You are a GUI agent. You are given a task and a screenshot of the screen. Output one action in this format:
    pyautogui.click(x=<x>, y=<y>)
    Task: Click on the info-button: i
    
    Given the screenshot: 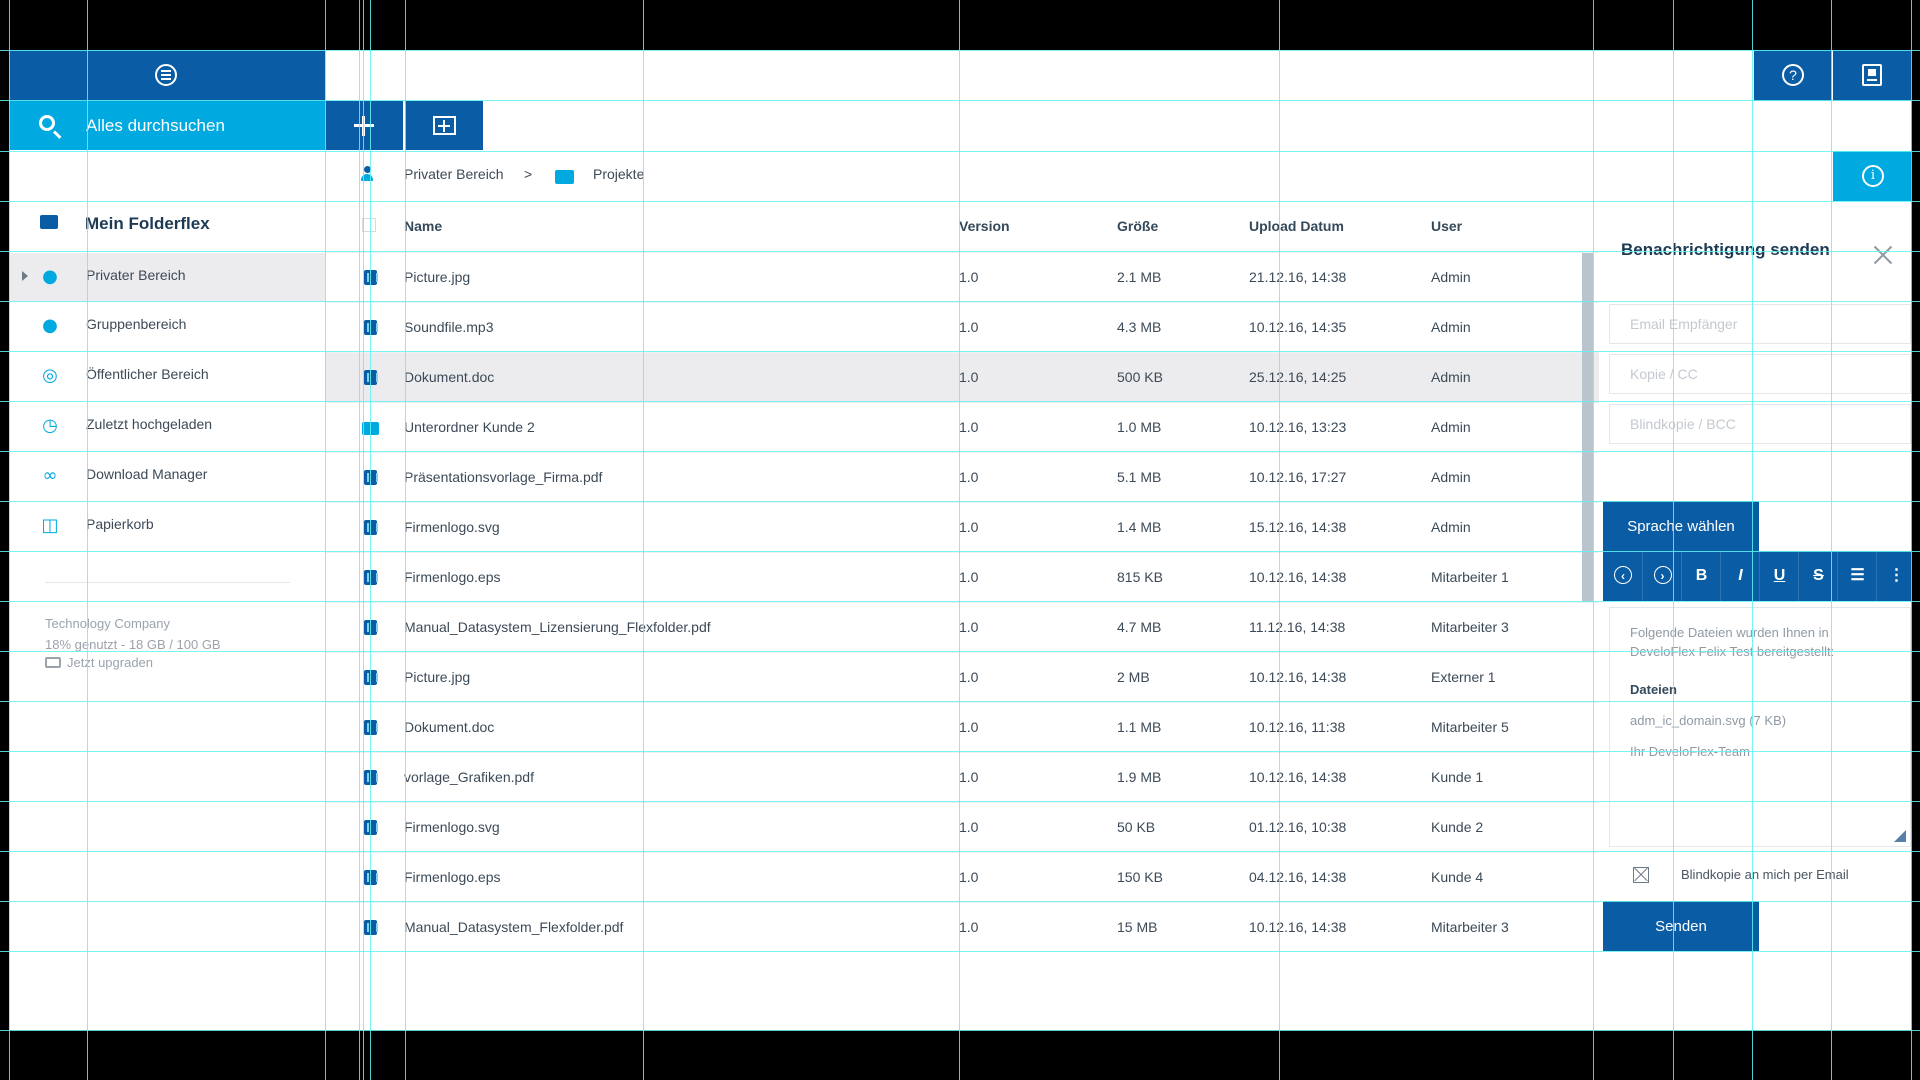 What is the action you would take?
    pyautogui.click(x=1872, y=176)
    